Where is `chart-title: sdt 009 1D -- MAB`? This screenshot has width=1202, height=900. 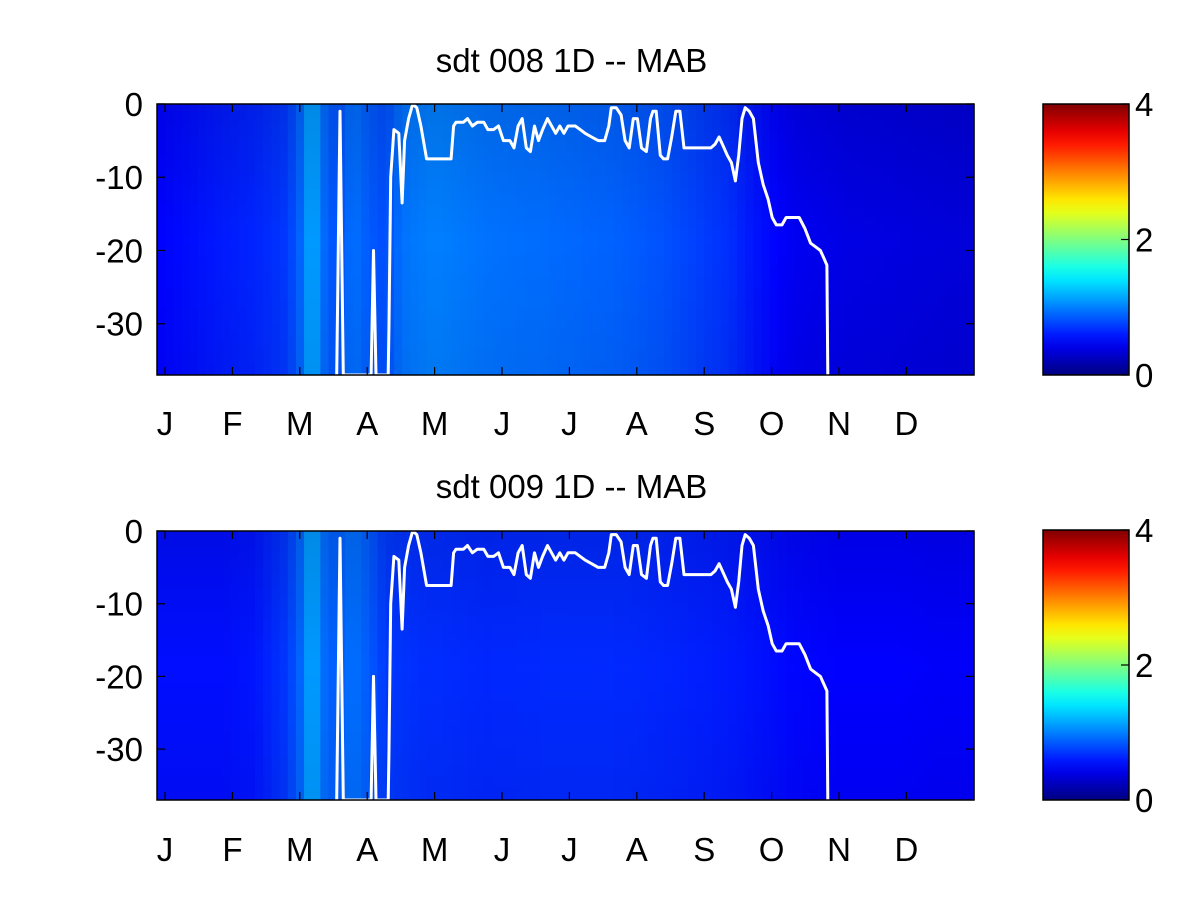 chart-title: sdt 009 1D -- MAB is located at coordinates (571, 486).